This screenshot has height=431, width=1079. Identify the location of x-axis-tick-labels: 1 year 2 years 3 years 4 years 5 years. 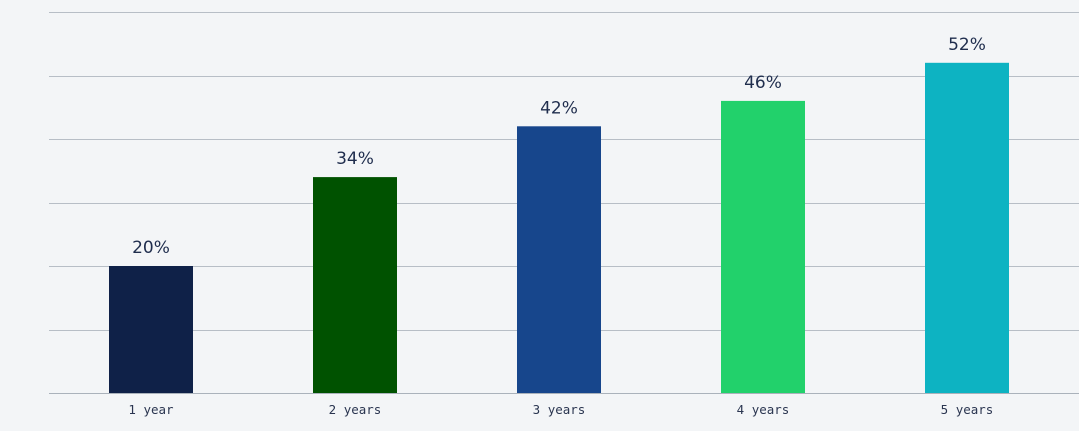
(560, 409).